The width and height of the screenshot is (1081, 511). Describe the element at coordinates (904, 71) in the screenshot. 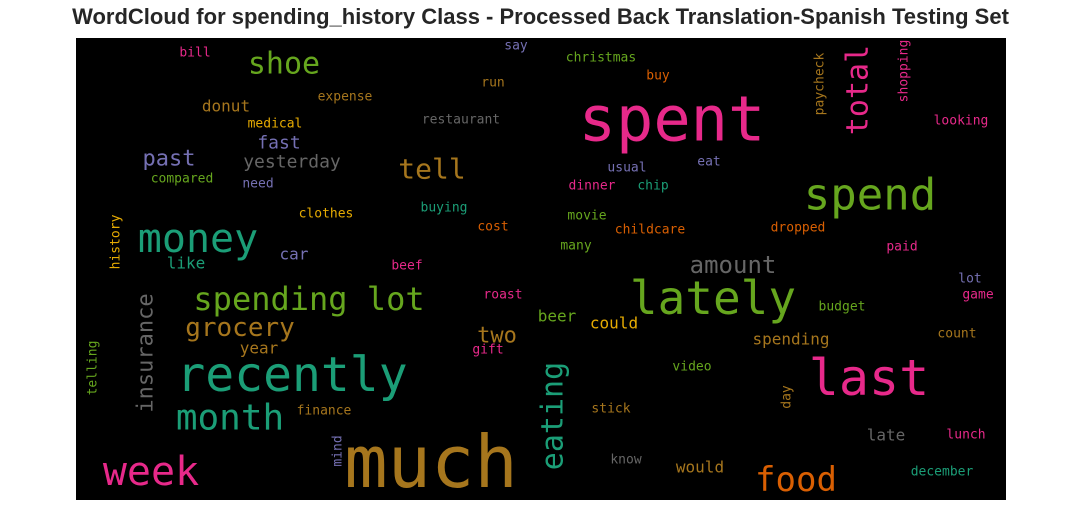

I see `word-shopping: shopping` at that location.